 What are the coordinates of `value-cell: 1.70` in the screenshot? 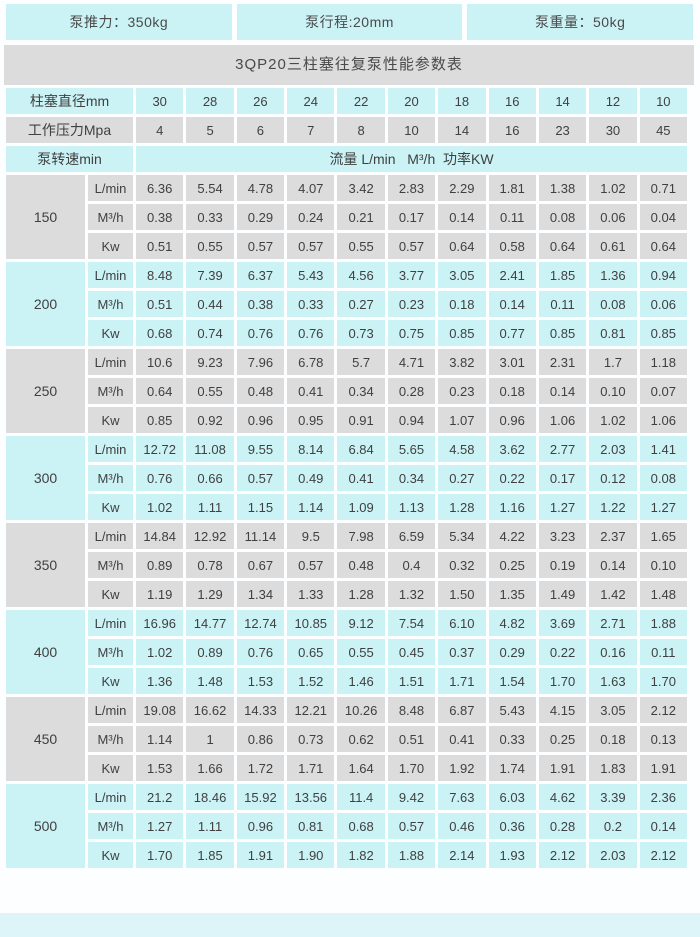 It's located at (663, 681).